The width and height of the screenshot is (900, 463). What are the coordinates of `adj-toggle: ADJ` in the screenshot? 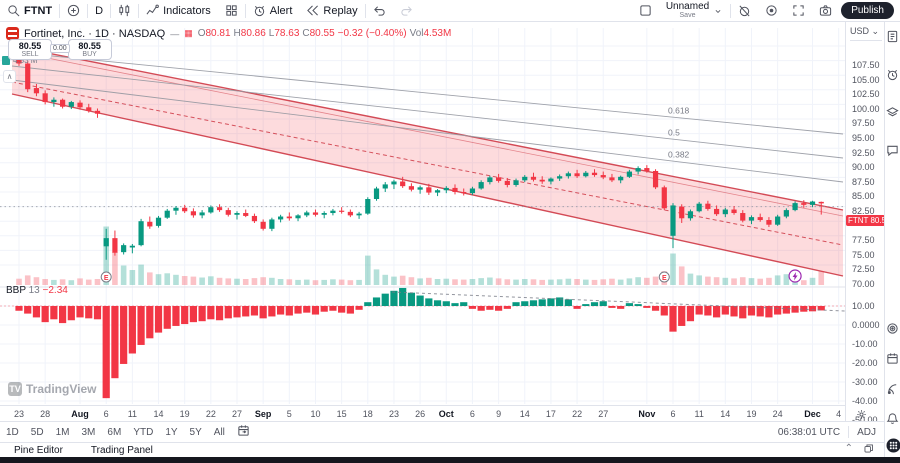 It's located at (866, 432).